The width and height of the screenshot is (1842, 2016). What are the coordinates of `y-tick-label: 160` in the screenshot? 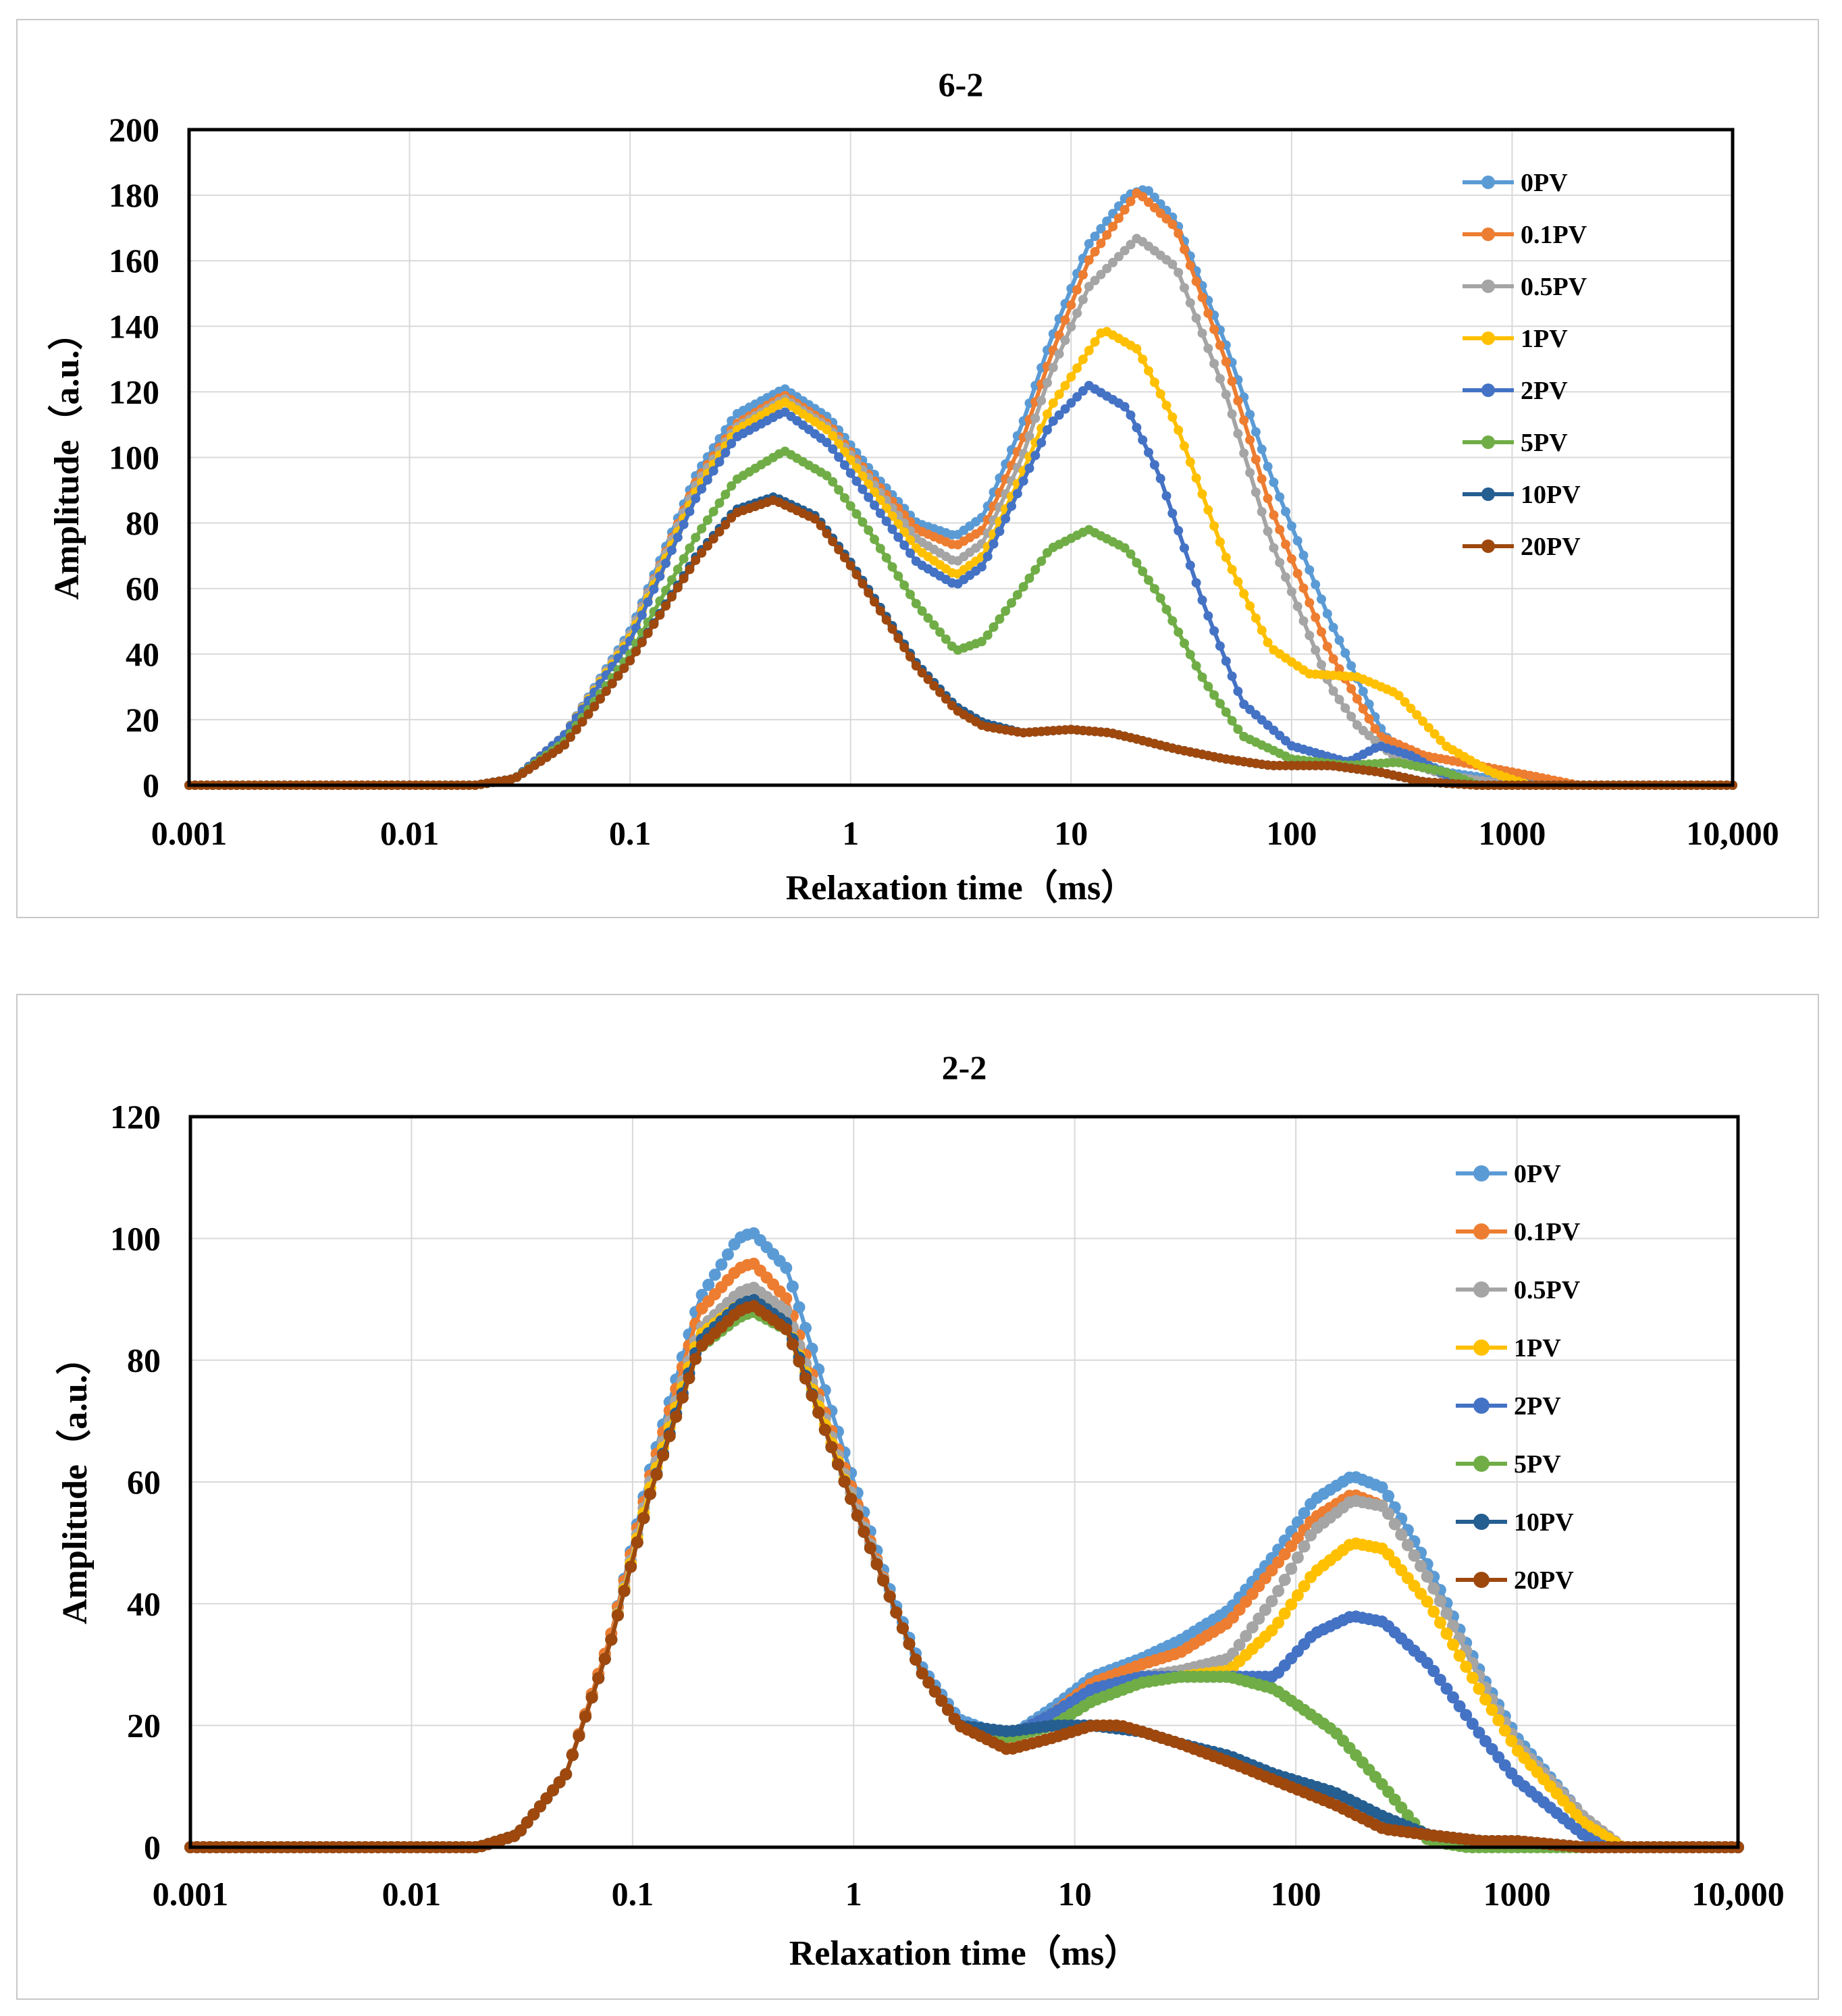 It's located at (134, 261).